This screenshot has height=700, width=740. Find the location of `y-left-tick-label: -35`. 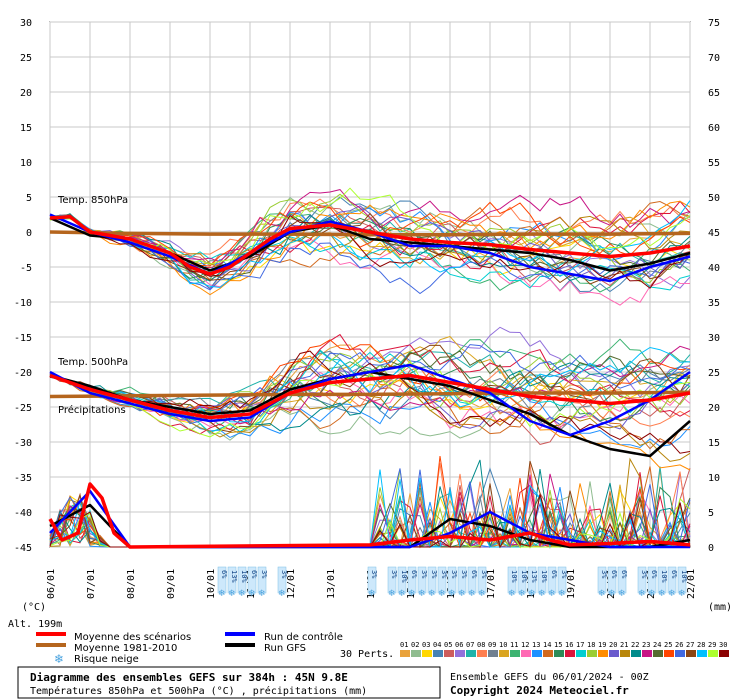

y-left-tick-label: -35 is located at coordinates (23, 478).